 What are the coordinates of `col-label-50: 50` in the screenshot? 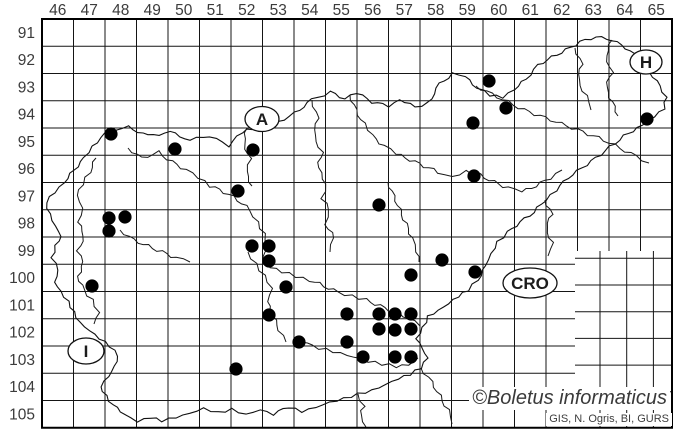 It's located at (184, 10).